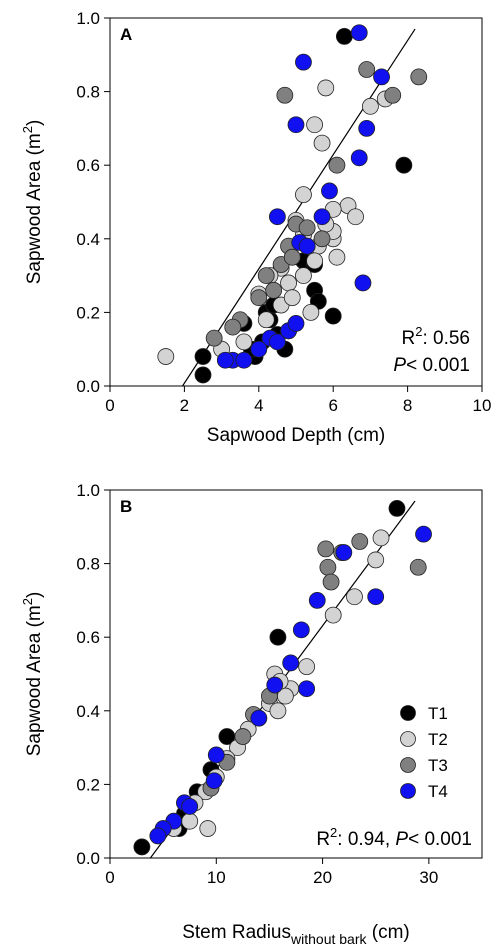 This screenshot has height=951, width=496. I want to click on panel-letter-b: B, so click(126, 506).